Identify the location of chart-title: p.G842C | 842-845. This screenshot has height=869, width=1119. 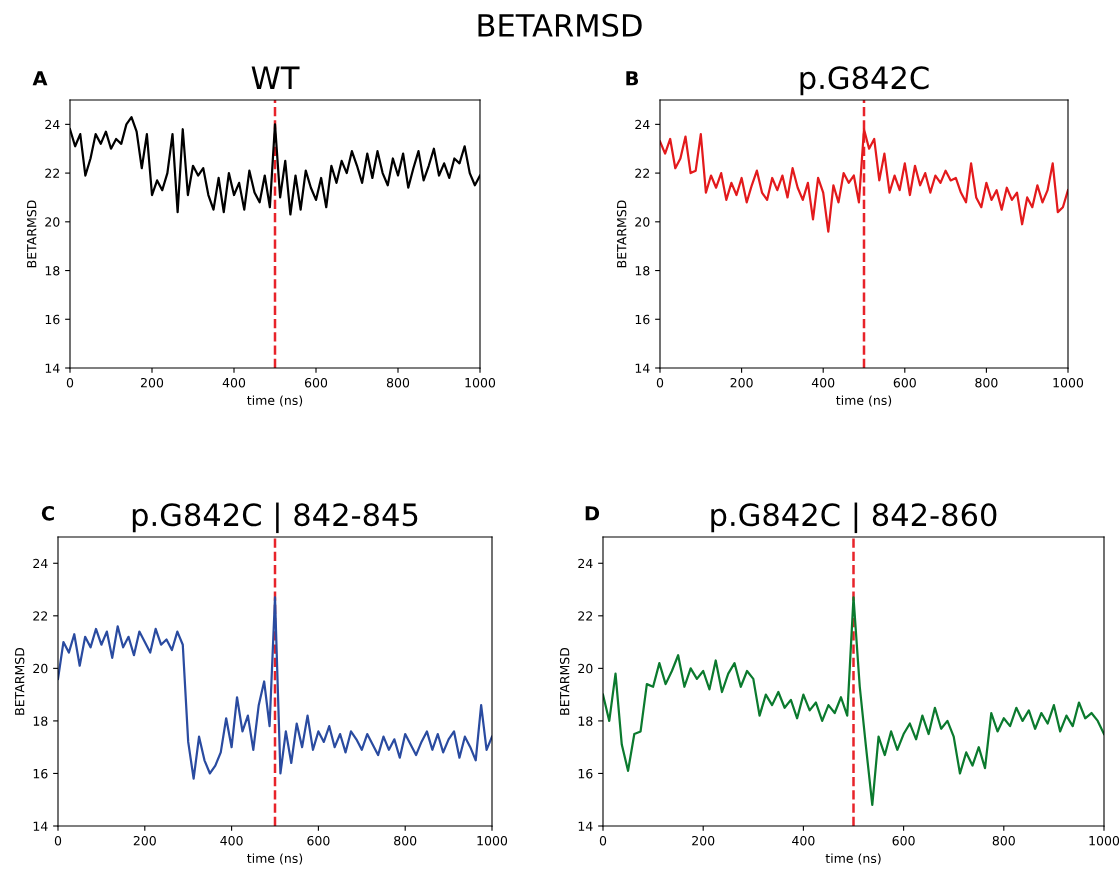
(275, 518).